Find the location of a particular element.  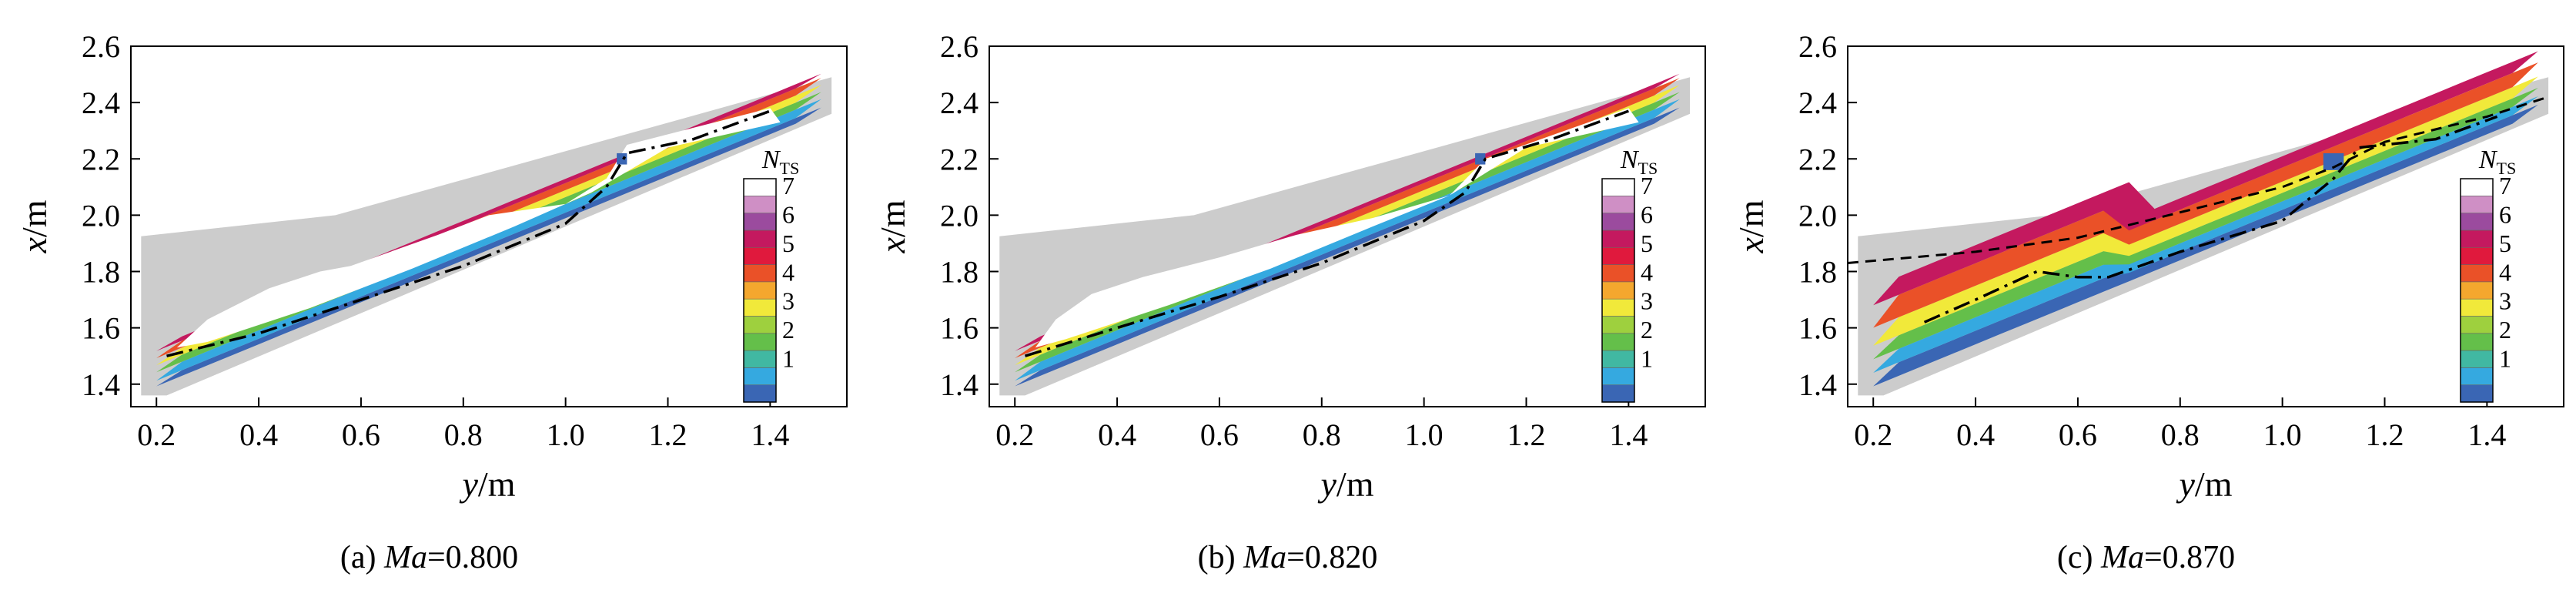

caption-a-mach-symbol: Ma is located at coordinates (405, 557).